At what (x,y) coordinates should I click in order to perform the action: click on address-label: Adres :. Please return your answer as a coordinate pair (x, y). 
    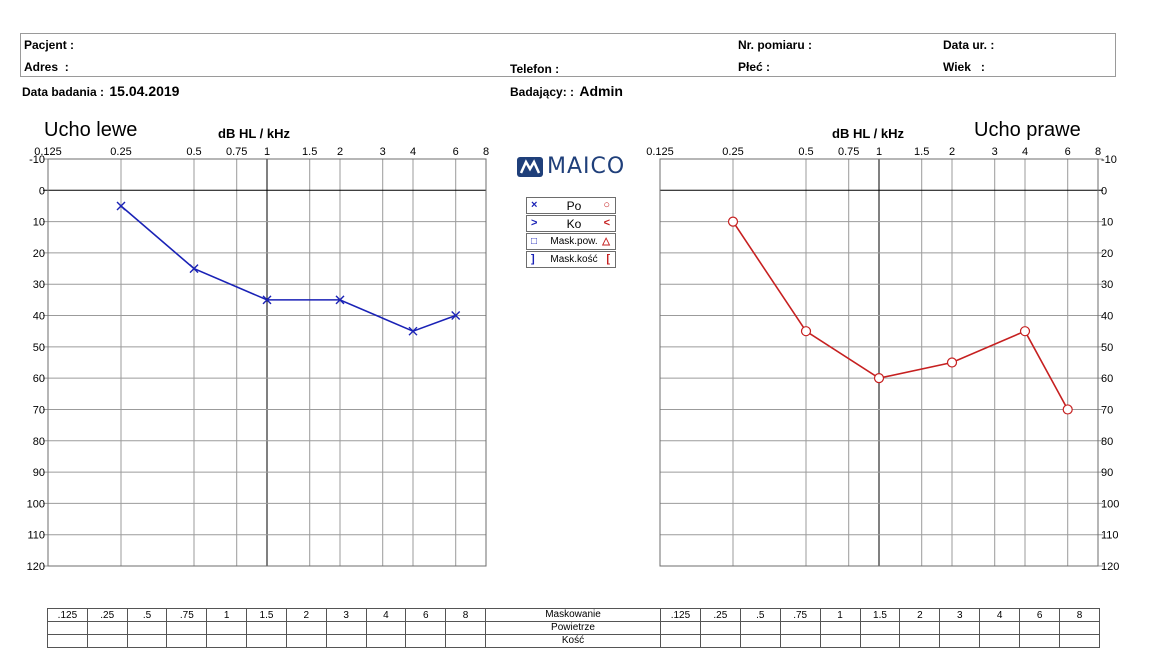
    Looking at the image, I should click on (46, 67).